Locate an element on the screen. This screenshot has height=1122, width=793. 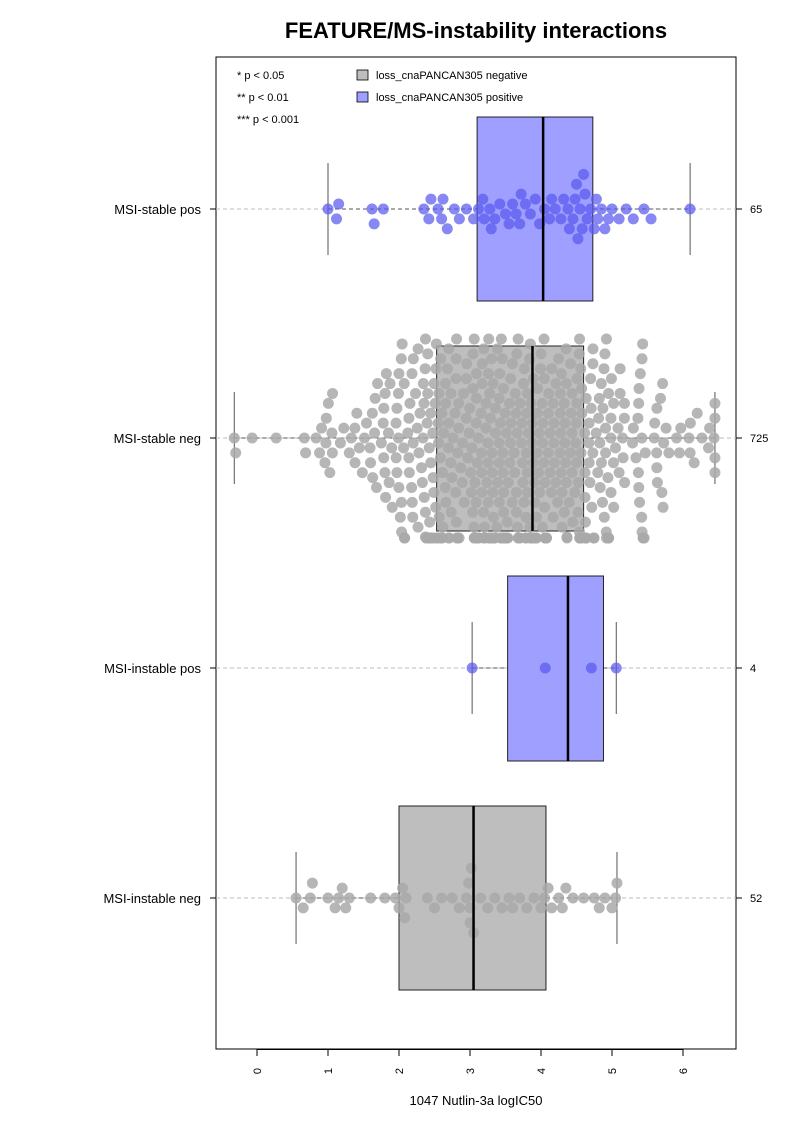
legend-significance-2: ** p < 0.01 is located at coordinates (263, 98).